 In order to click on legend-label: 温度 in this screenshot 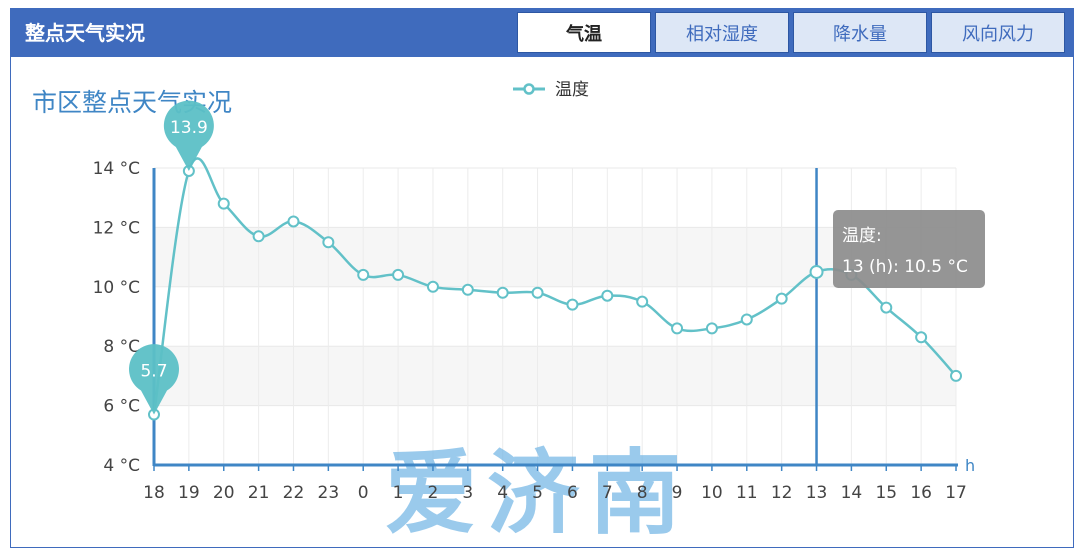, I will do `click(572, 90)`.